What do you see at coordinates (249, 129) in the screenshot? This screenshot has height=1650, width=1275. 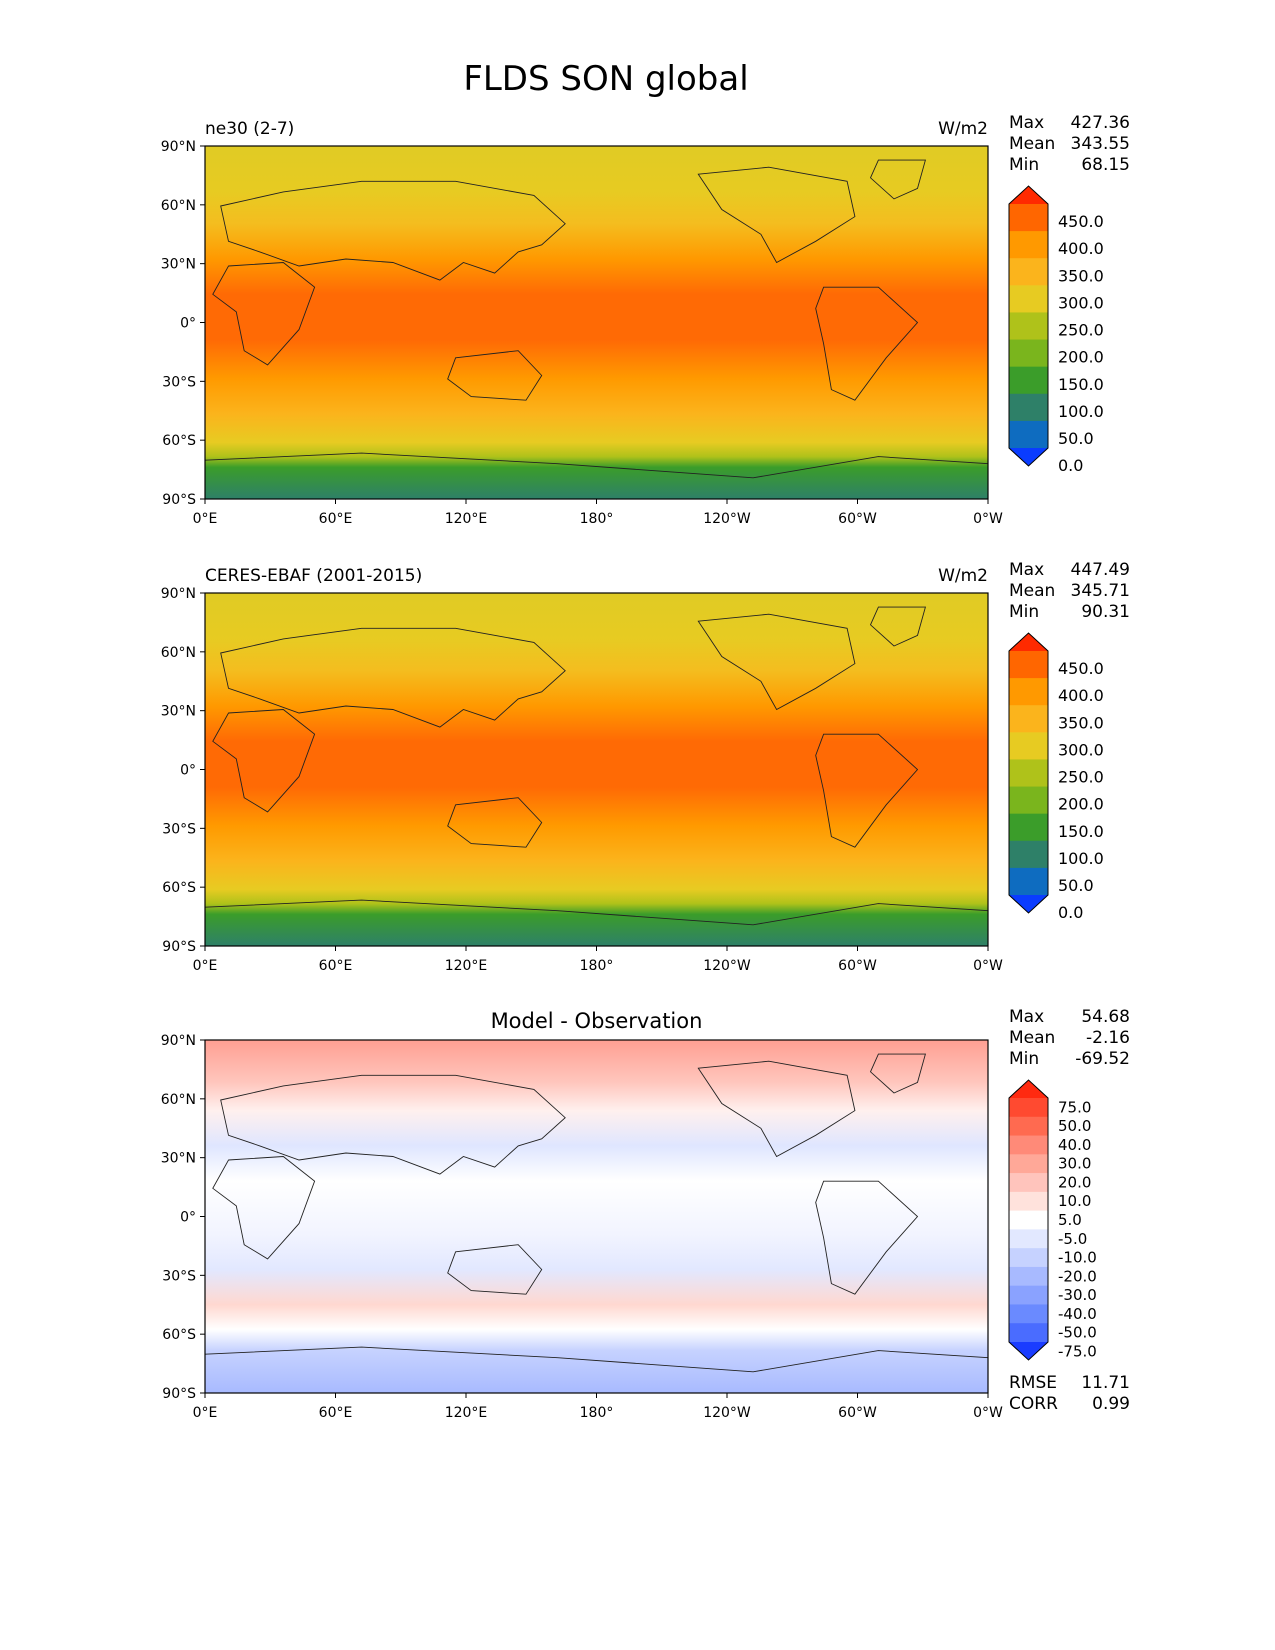 I see `panel-left-title: ne30 (2-7)` at bounding box center [249, 129].